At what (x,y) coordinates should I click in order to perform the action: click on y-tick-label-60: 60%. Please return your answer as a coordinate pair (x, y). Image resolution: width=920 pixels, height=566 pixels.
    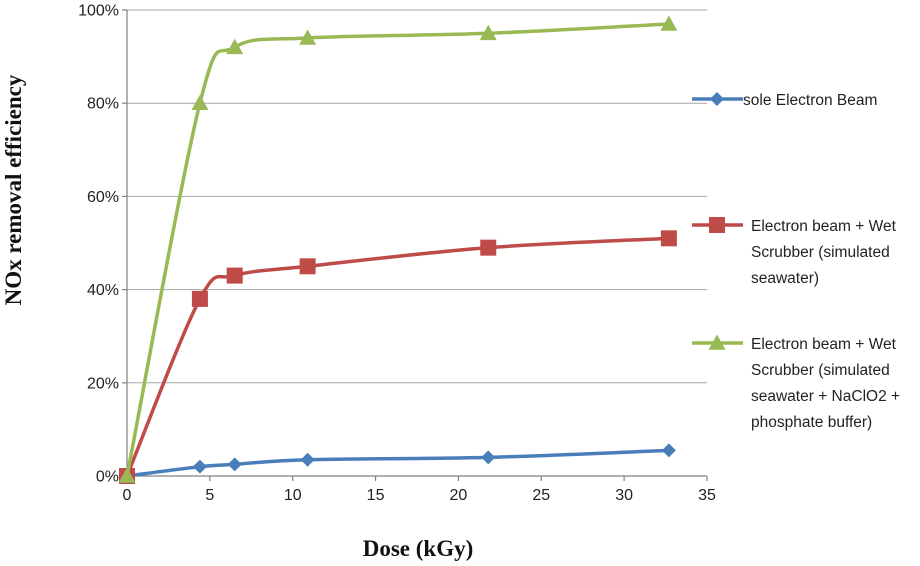
    Looking at the image, I should click on (103, 197).